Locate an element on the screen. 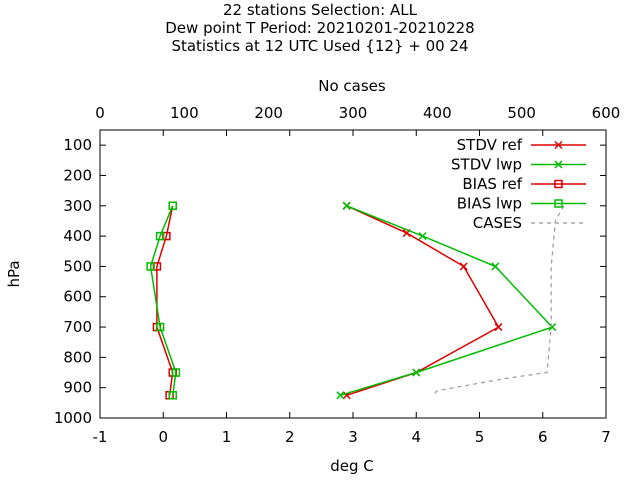 The image size is (640, 480). y-tick-label: 100 is located at coordinates (77, 145).